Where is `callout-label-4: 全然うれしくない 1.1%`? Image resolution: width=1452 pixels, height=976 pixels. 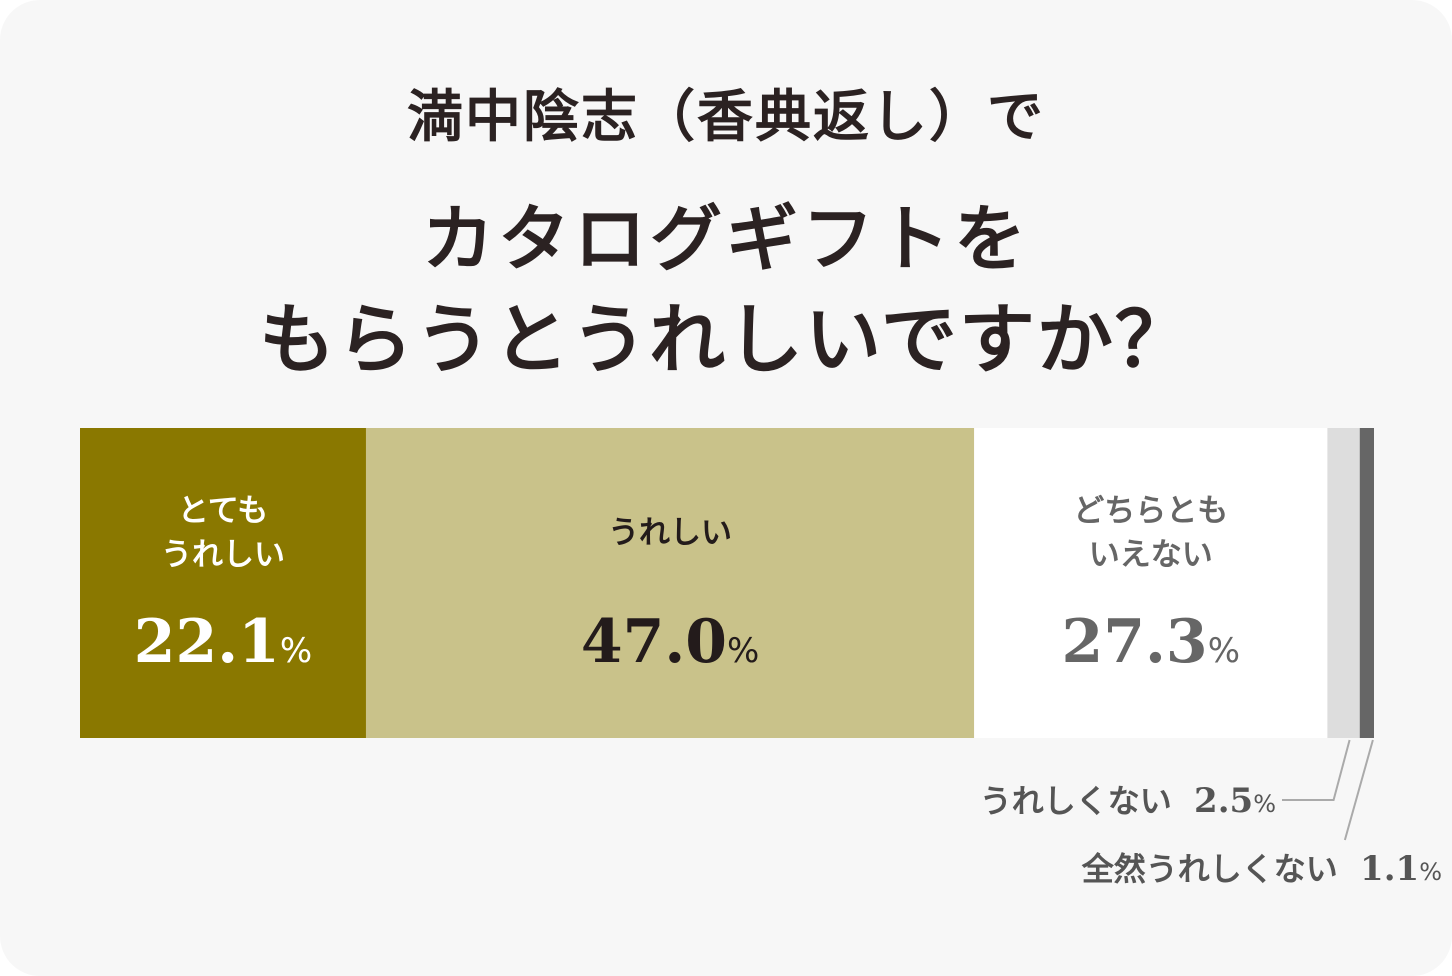 callout-label-4: 全然うれしくない 1.1% is located at coordinates (1261, 869).